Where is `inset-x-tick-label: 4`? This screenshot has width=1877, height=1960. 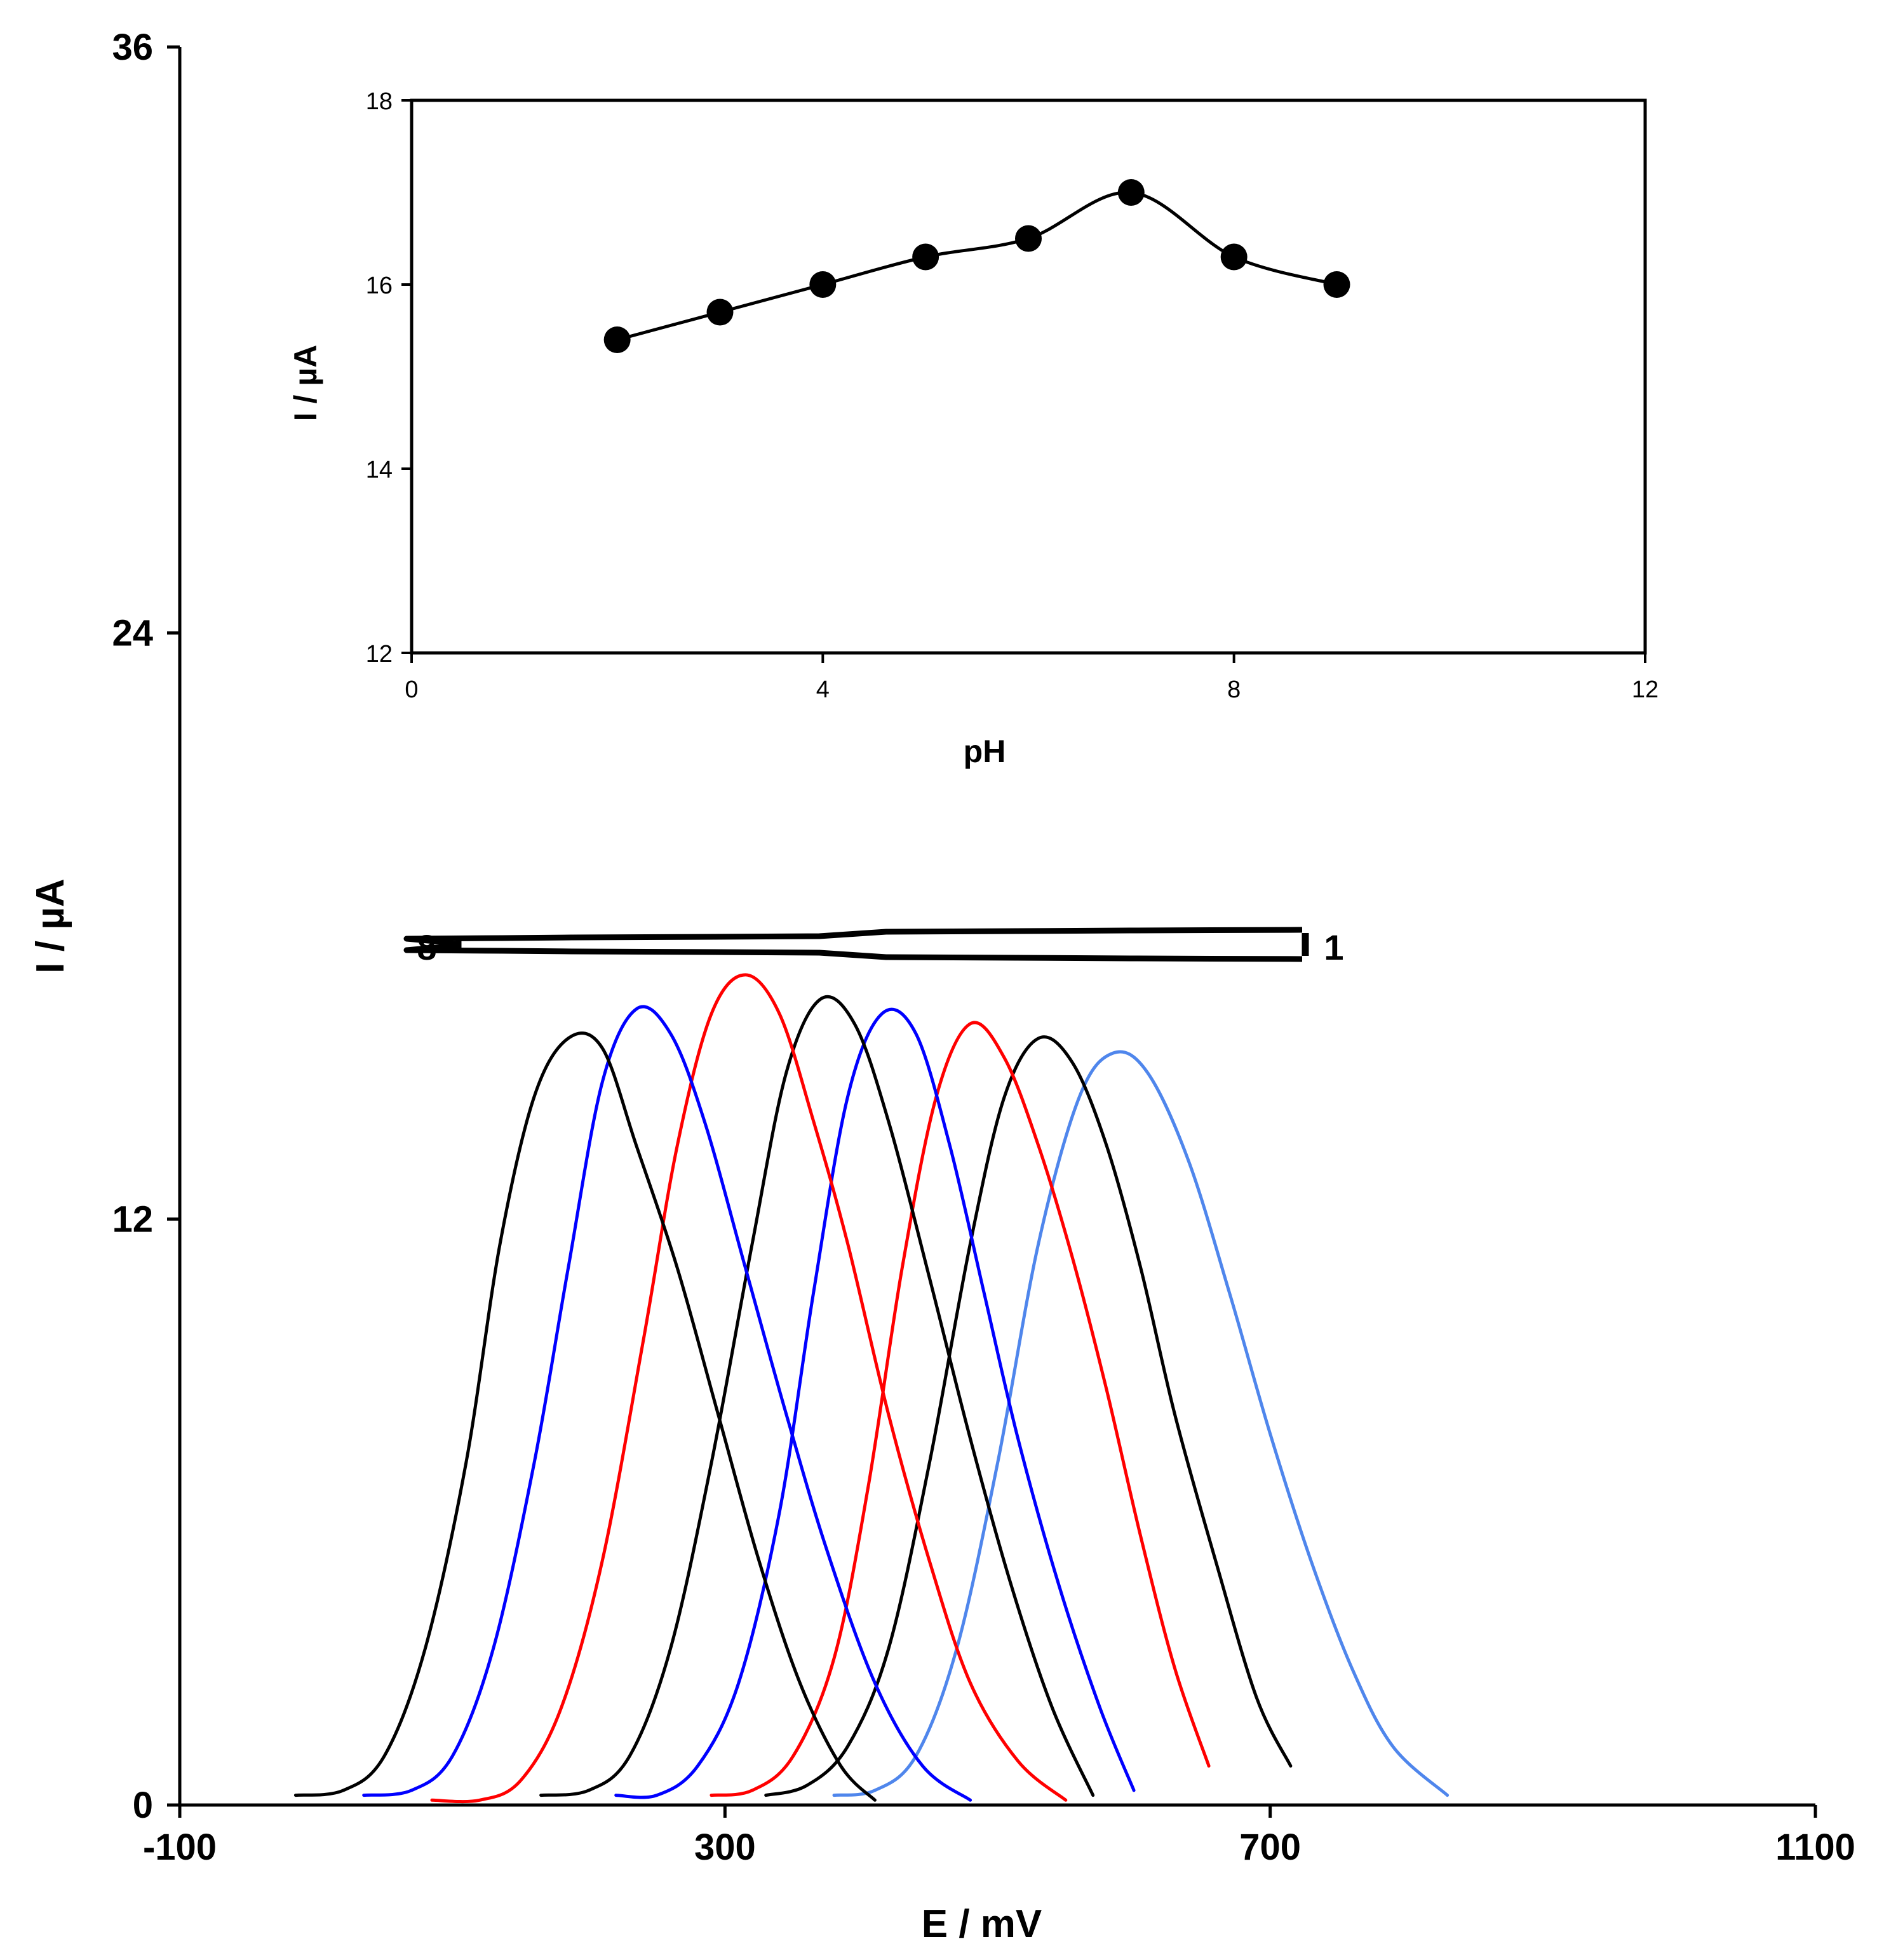 inset-x-tick-label: 4 is located at coordinates (823, 689).